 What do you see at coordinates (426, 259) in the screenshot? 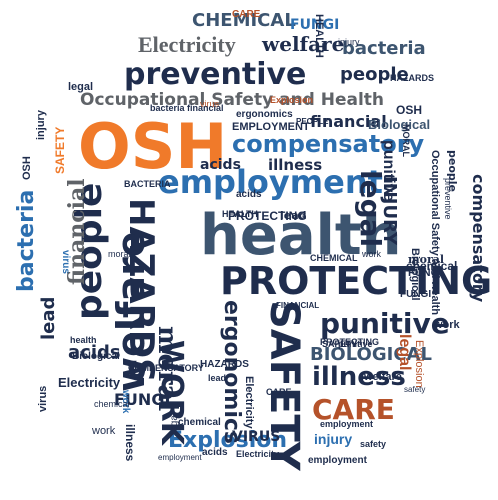
I see `word-moral-right: moral` at bounding box center [426, 259].